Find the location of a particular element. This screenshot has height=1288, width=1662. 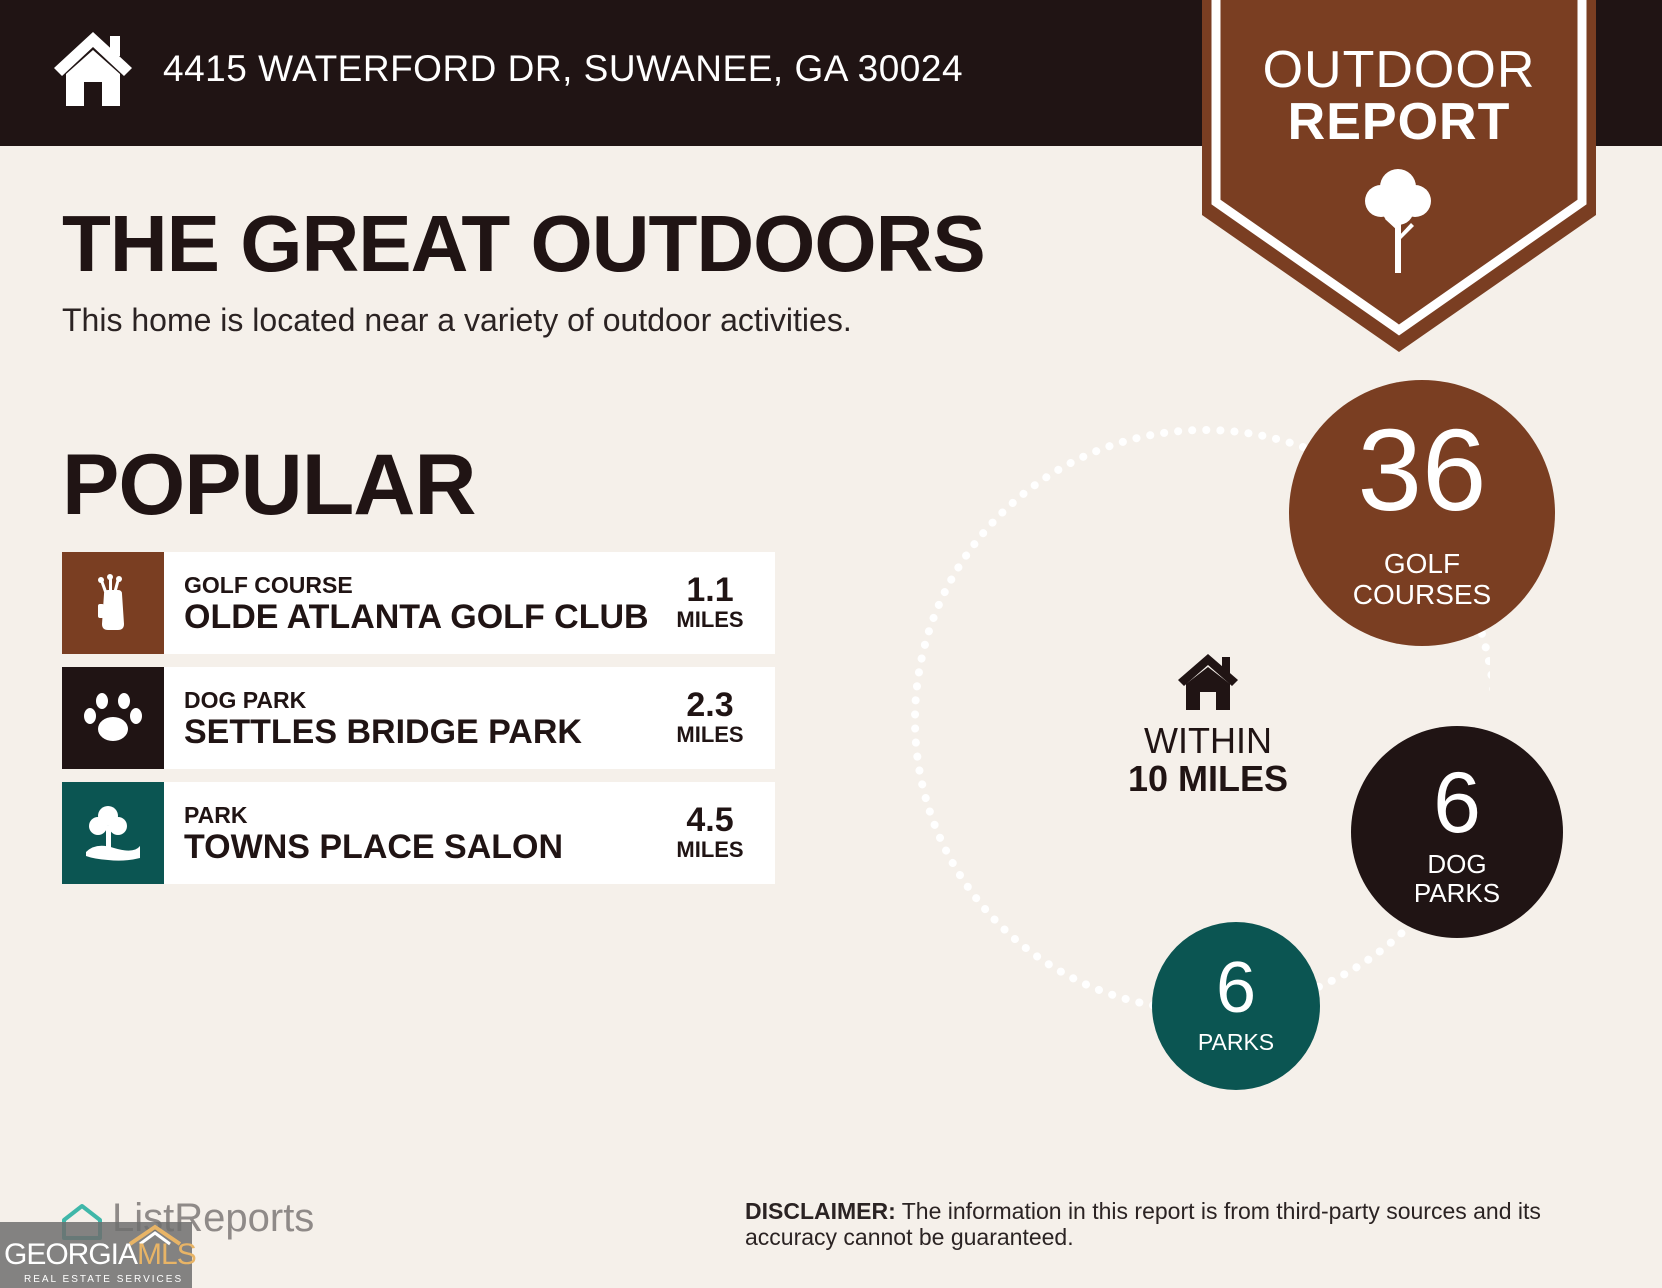

park-count-label: PARKS is located at coordinates (1236, 1042).